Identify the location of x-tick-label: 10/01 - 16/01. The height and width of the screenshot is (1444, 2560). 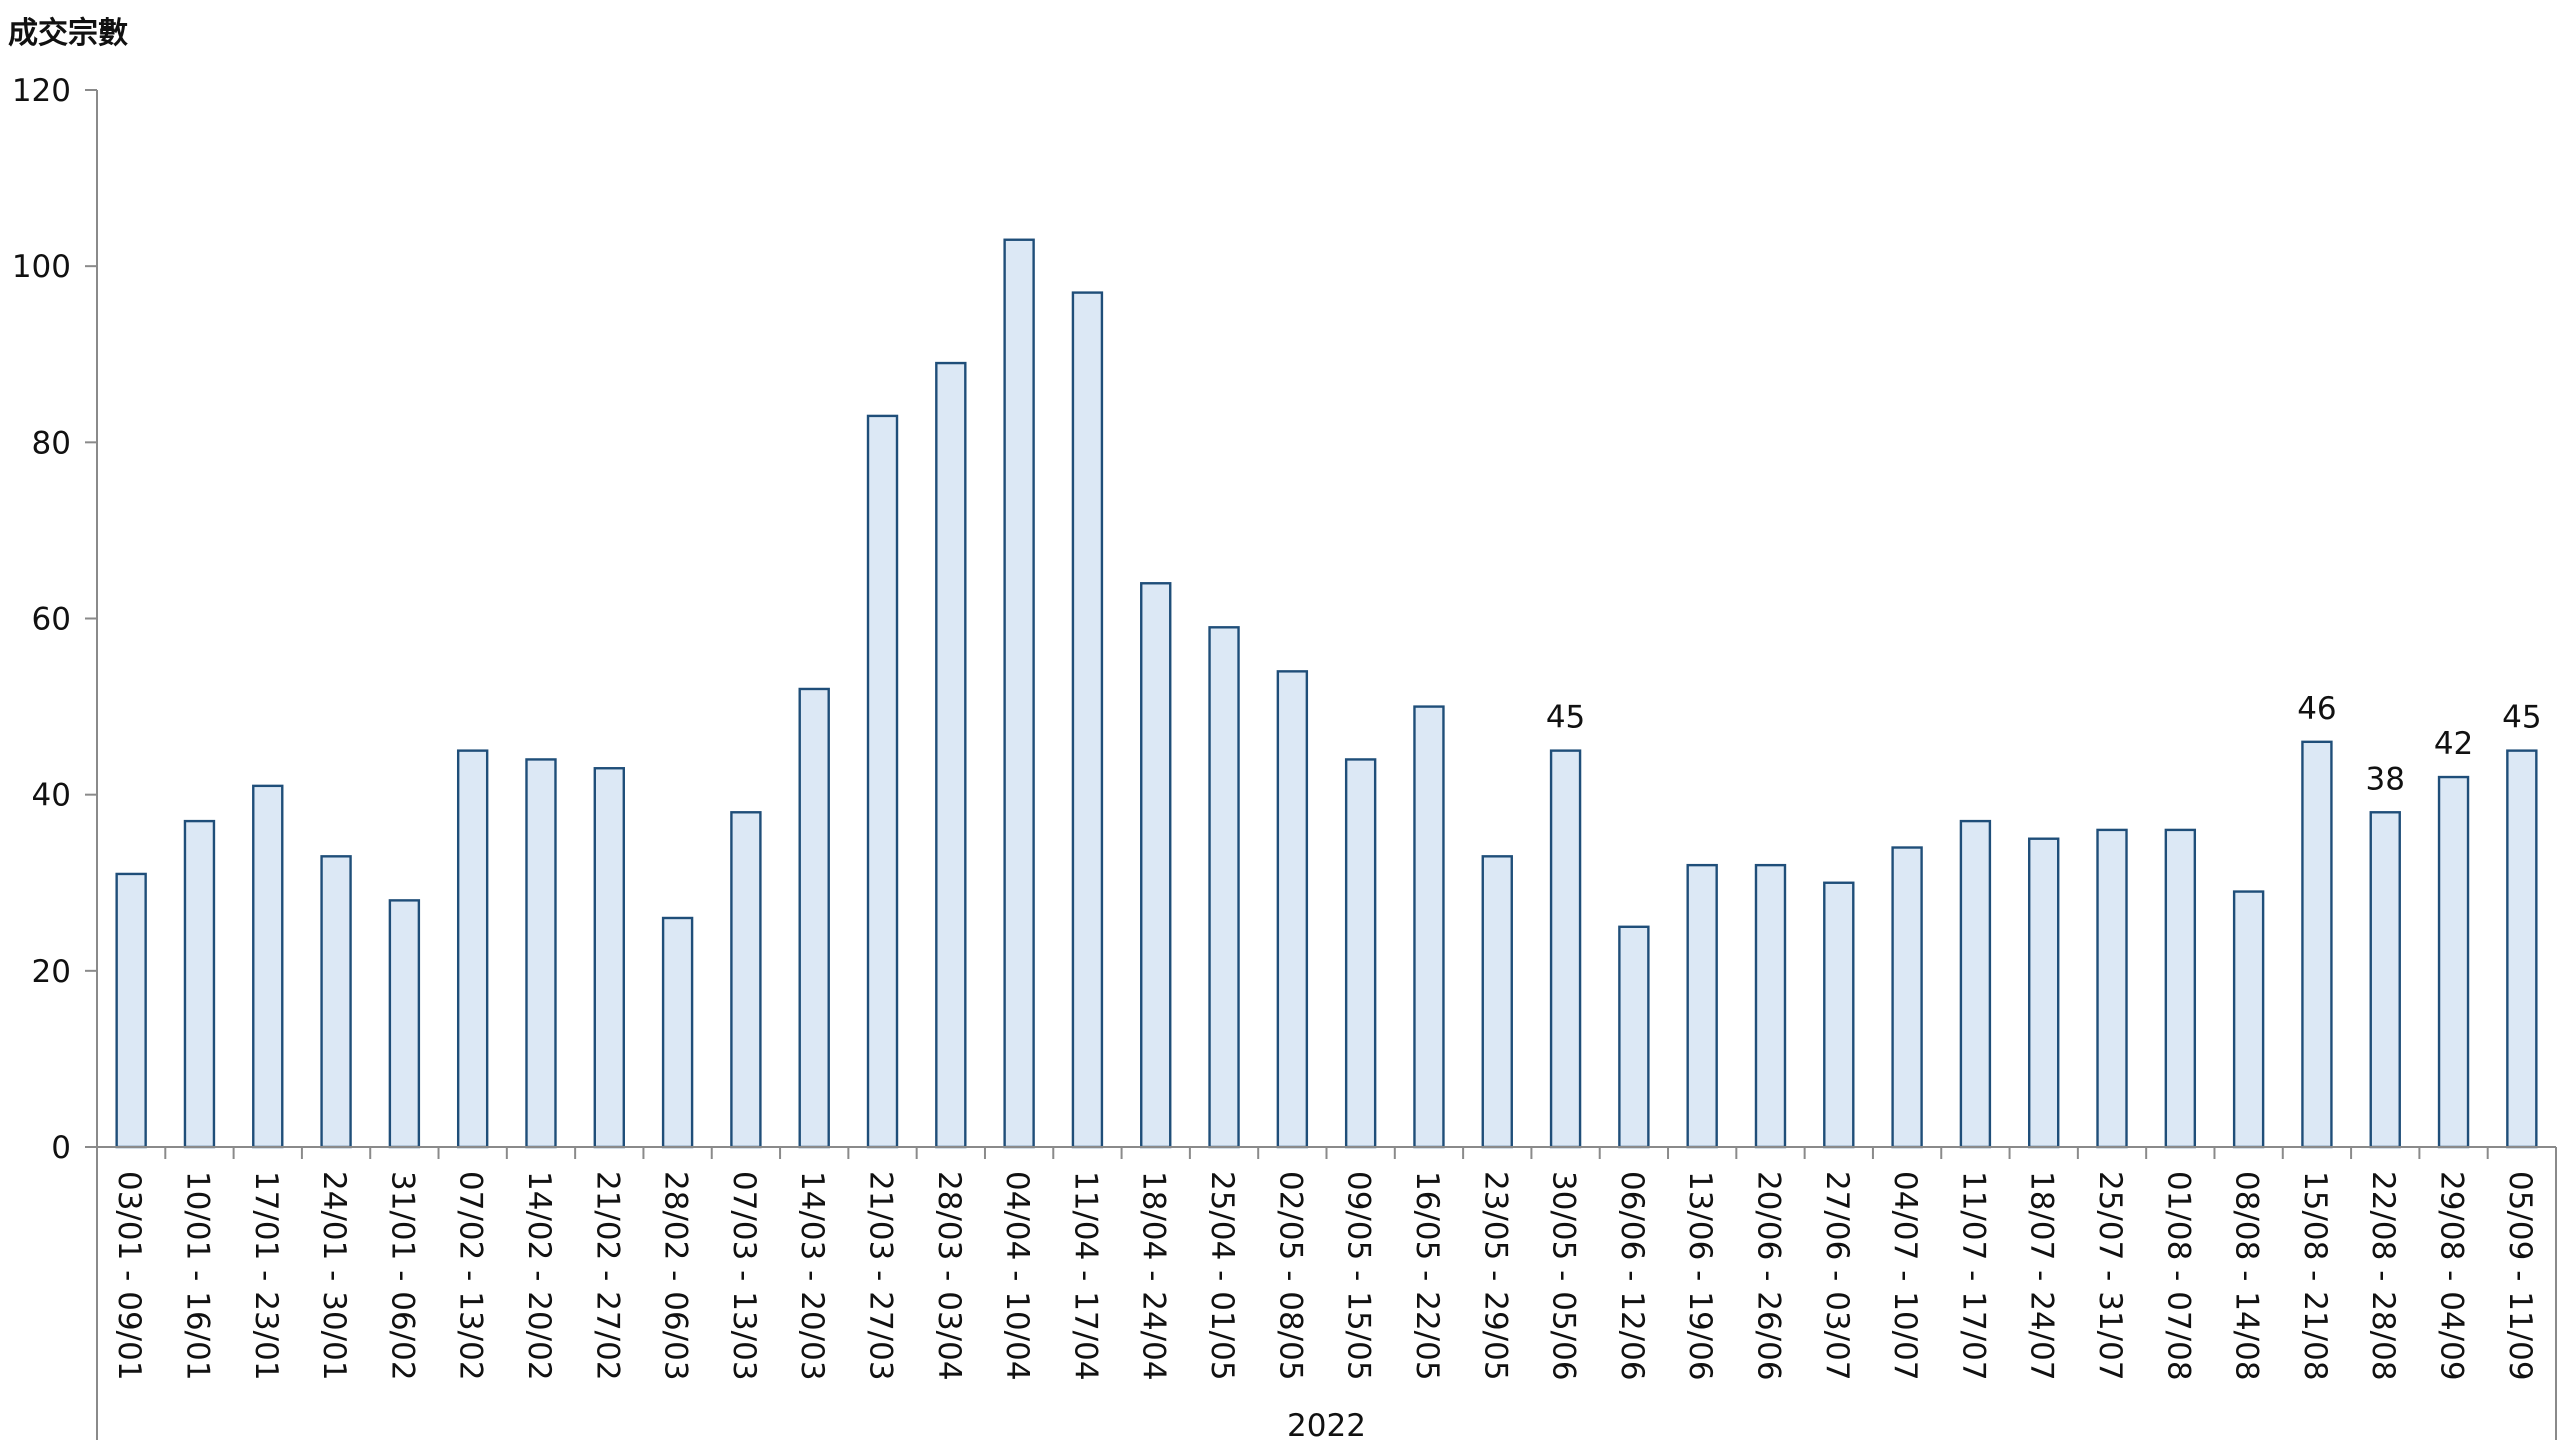
(197, 1276).